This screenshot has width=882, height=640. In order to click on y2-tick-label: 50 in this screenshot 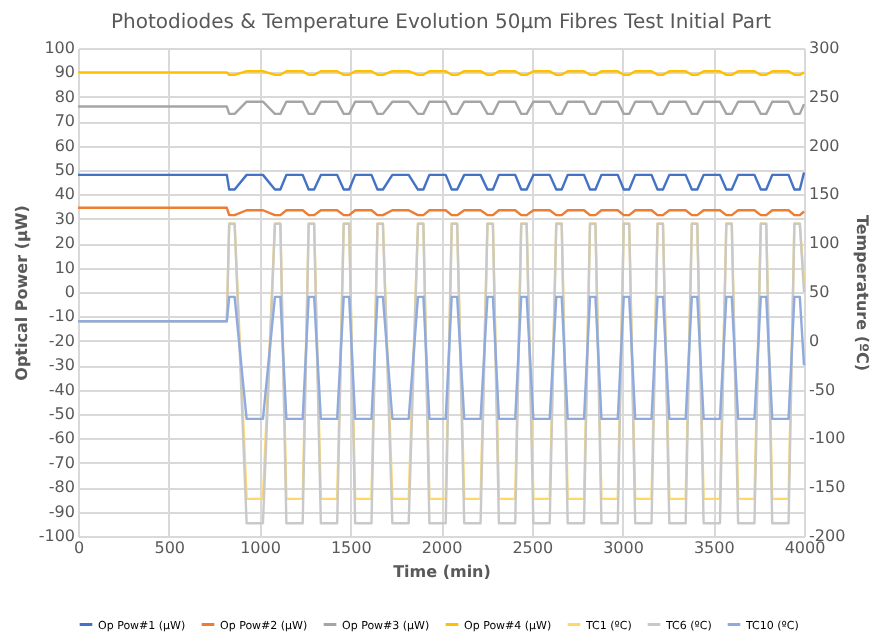, I will do `click(819, 292)`.